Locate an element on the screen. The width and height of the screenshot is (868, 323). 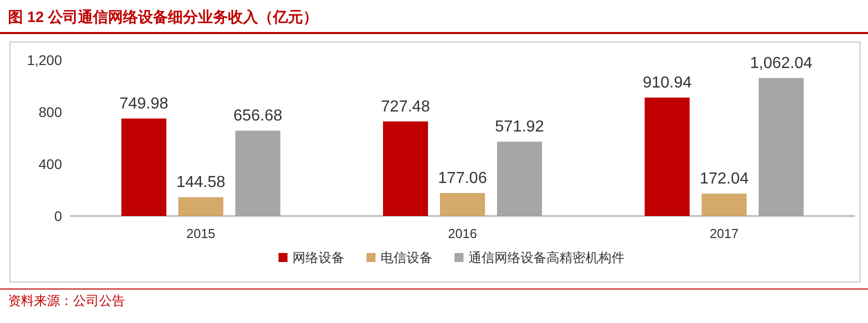
data-label: 656.68 is located at coordinates (257, 116).